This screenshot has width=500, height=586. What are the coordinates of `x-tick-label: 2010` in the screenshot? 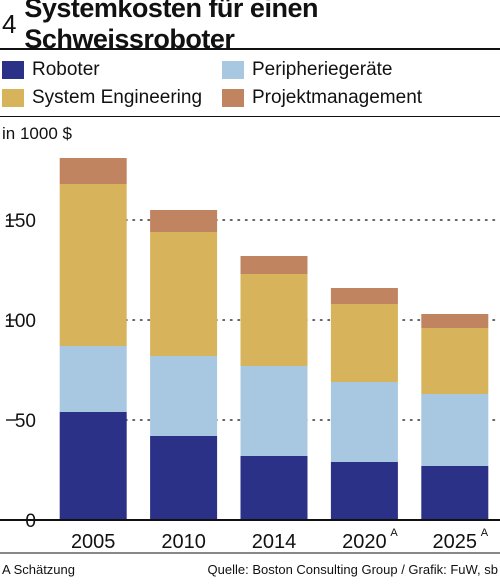 It's located at (183, 542).